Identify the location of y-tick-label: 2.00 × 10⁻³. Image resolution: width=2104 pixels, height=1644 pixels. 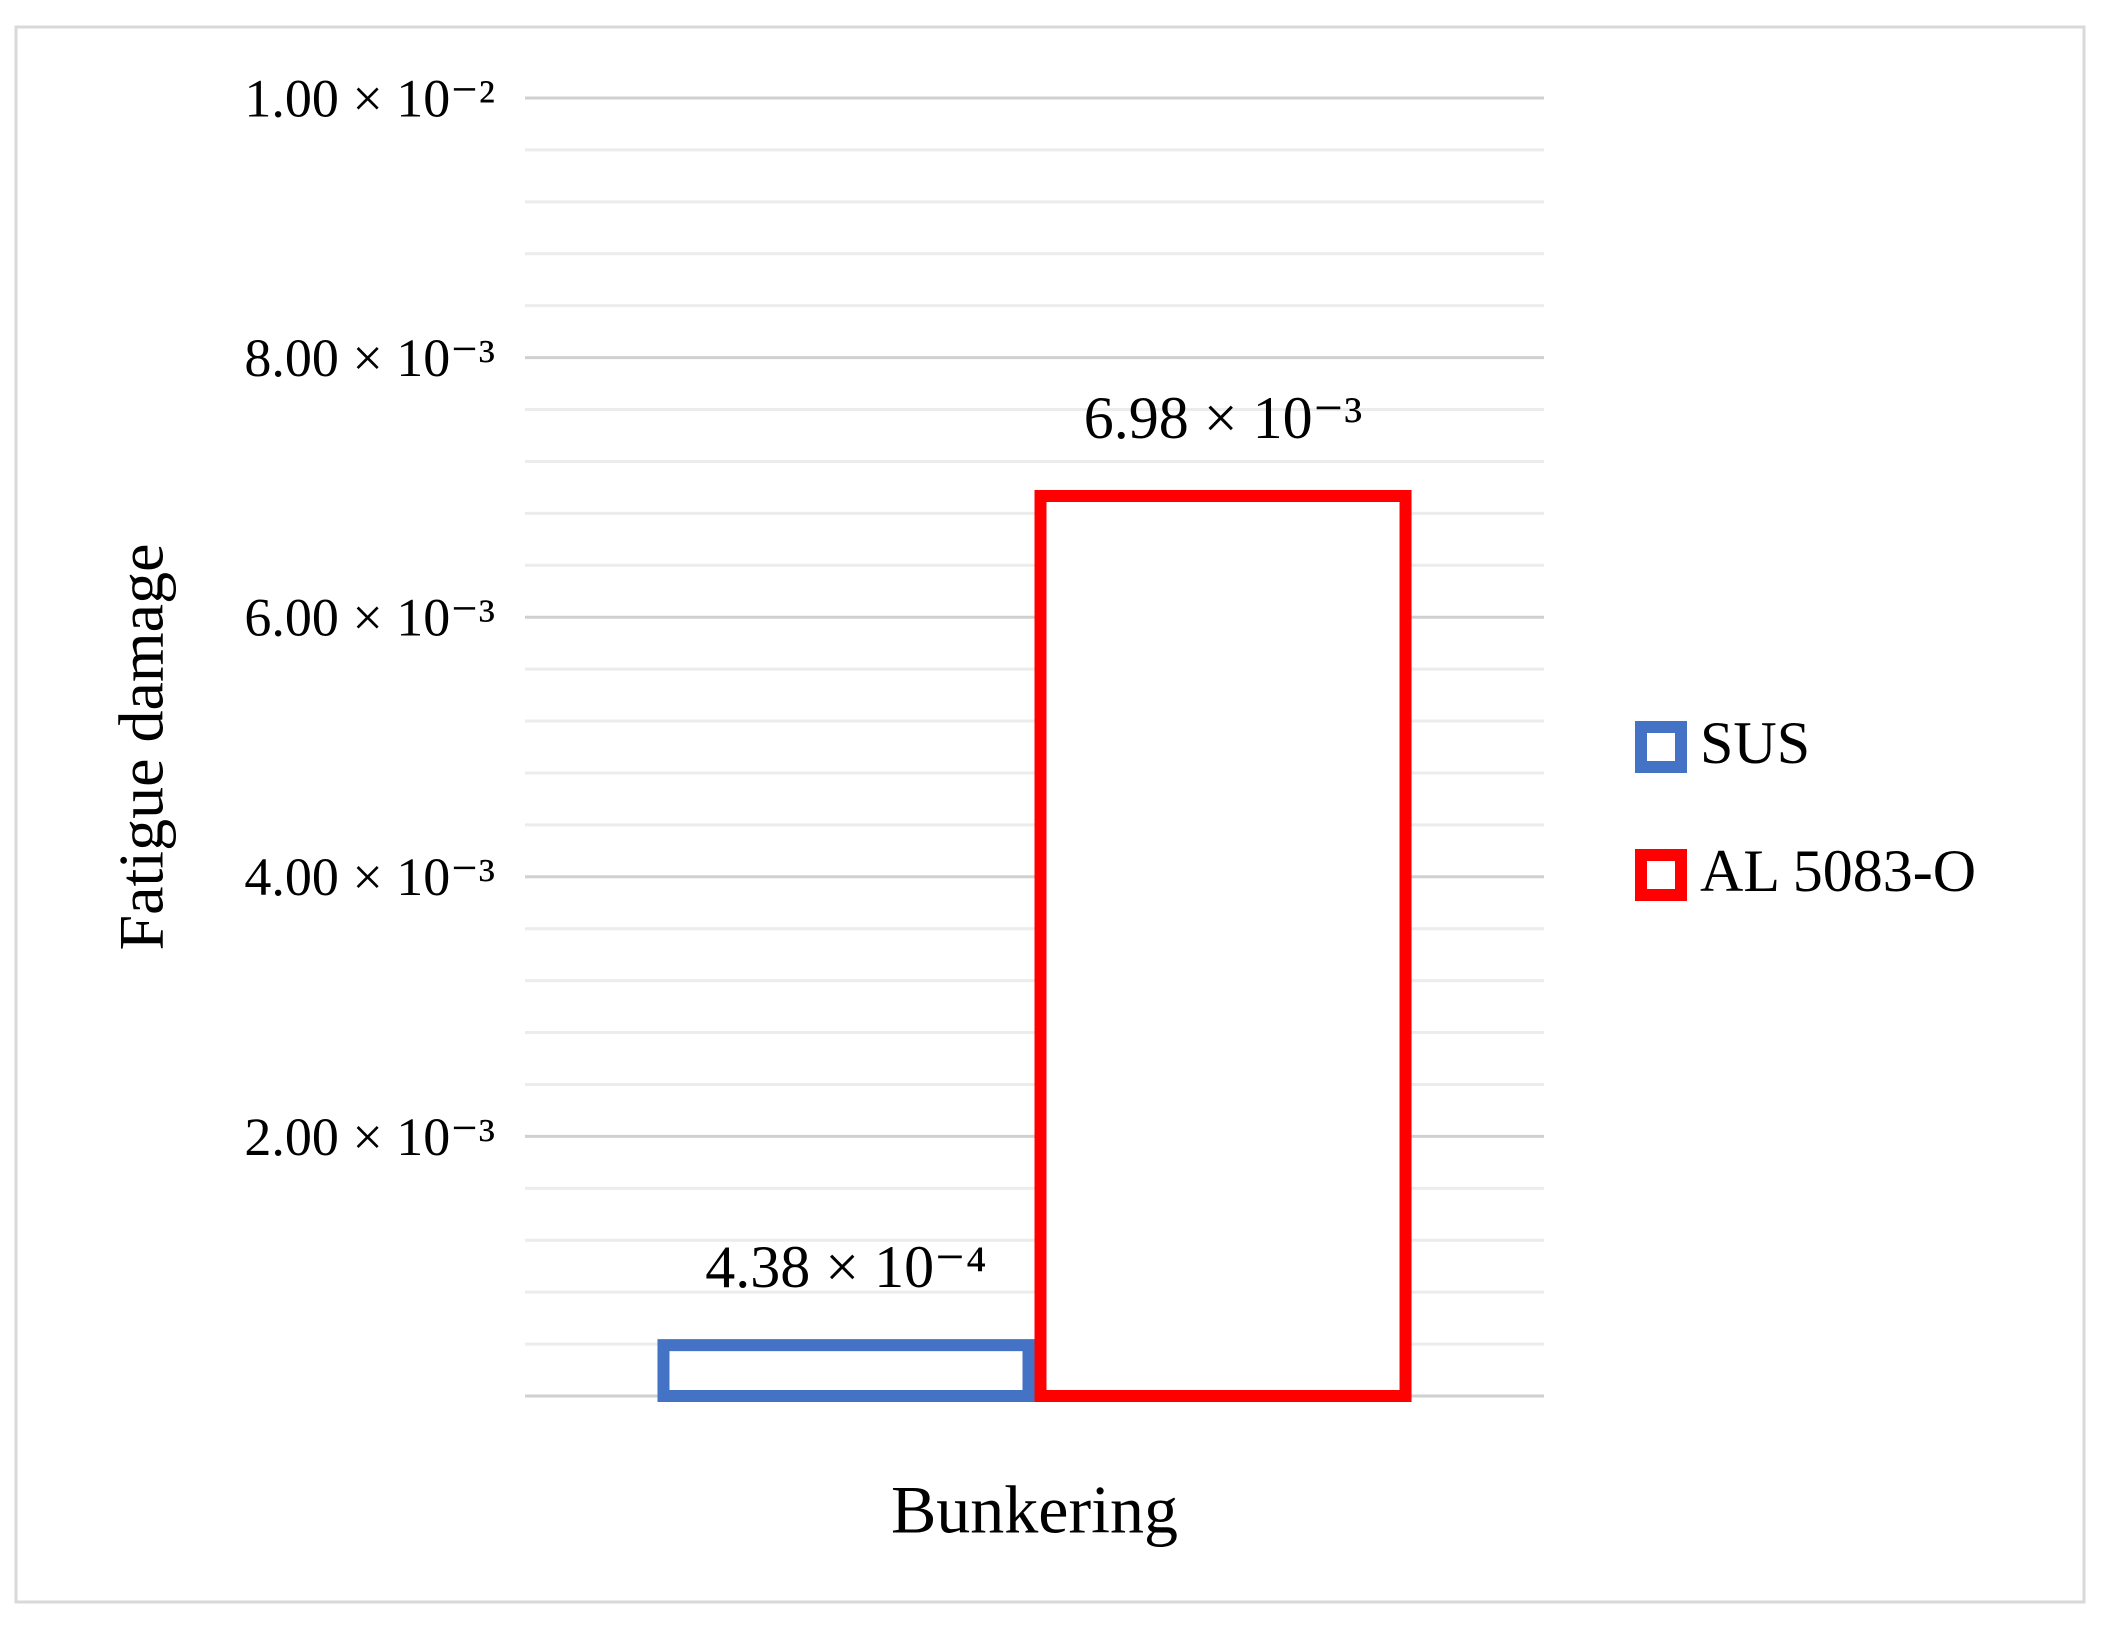
(369, 1137).